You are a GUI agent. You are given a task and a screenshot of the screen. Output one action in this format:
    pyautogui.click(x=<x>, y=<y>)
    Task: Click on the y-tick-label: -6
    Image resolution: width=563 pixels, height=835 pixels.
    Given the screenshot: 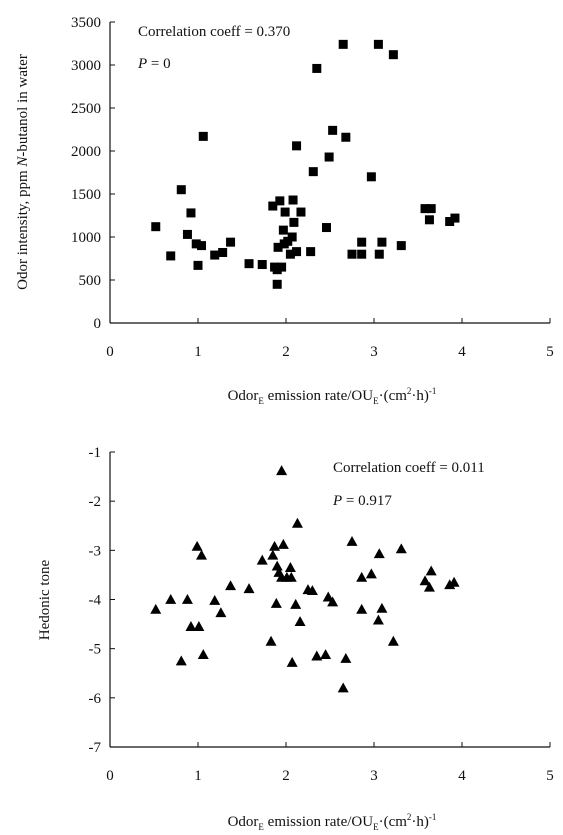 What is the action you would take?
    pyautogui.click(x=95, y=699)
    